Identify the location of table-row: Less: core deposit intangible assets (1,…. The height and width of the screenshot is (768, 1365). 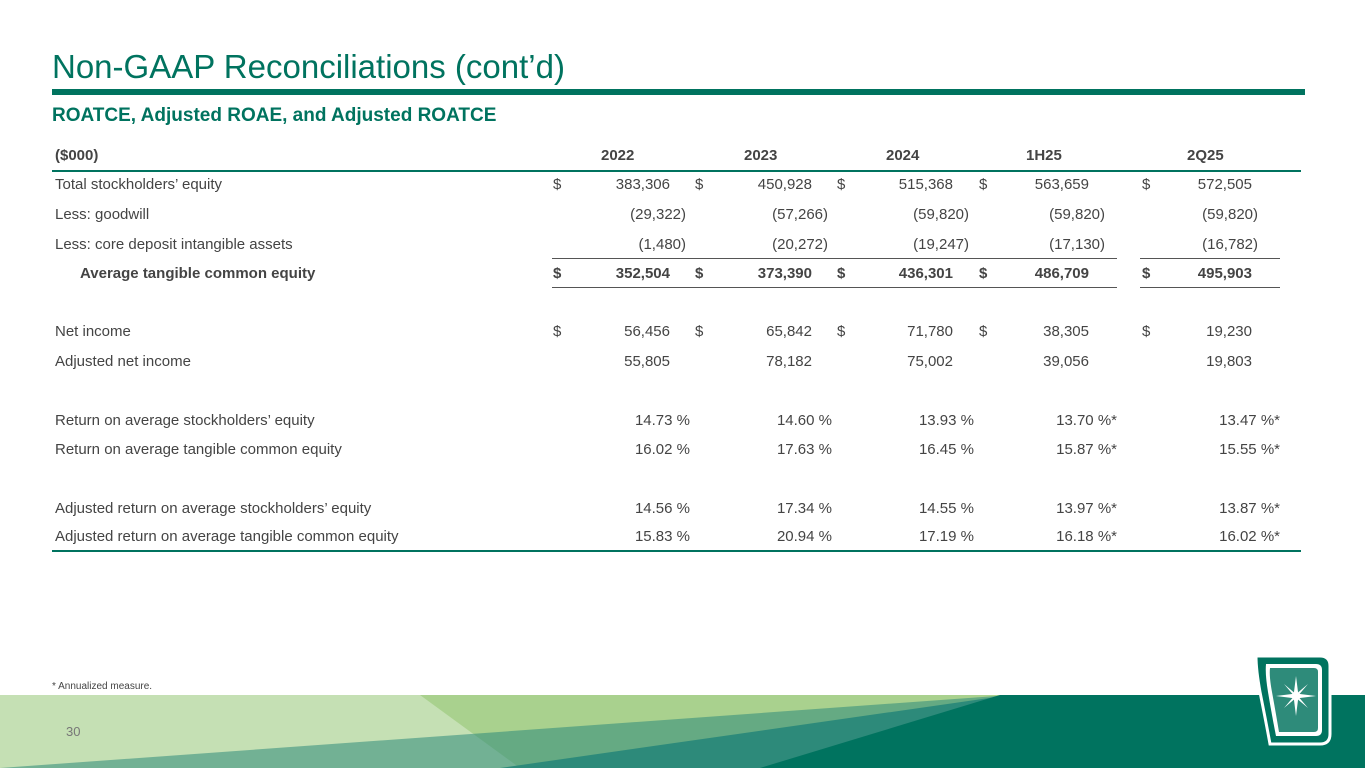
(682, 246).